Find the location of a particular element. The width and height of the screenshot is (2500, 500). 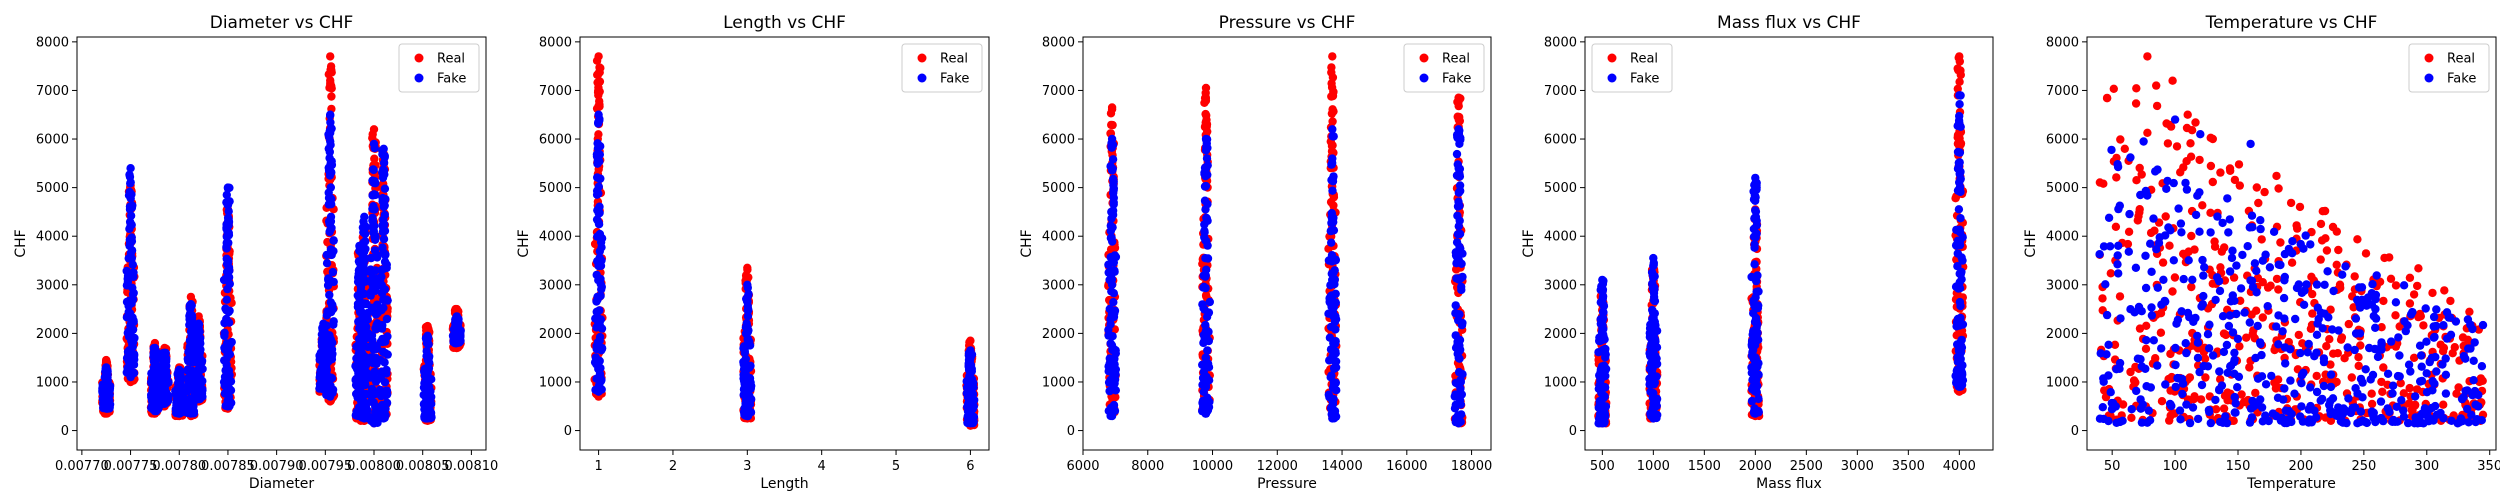

legend-fake-marker is located at coordinates (419, 78).